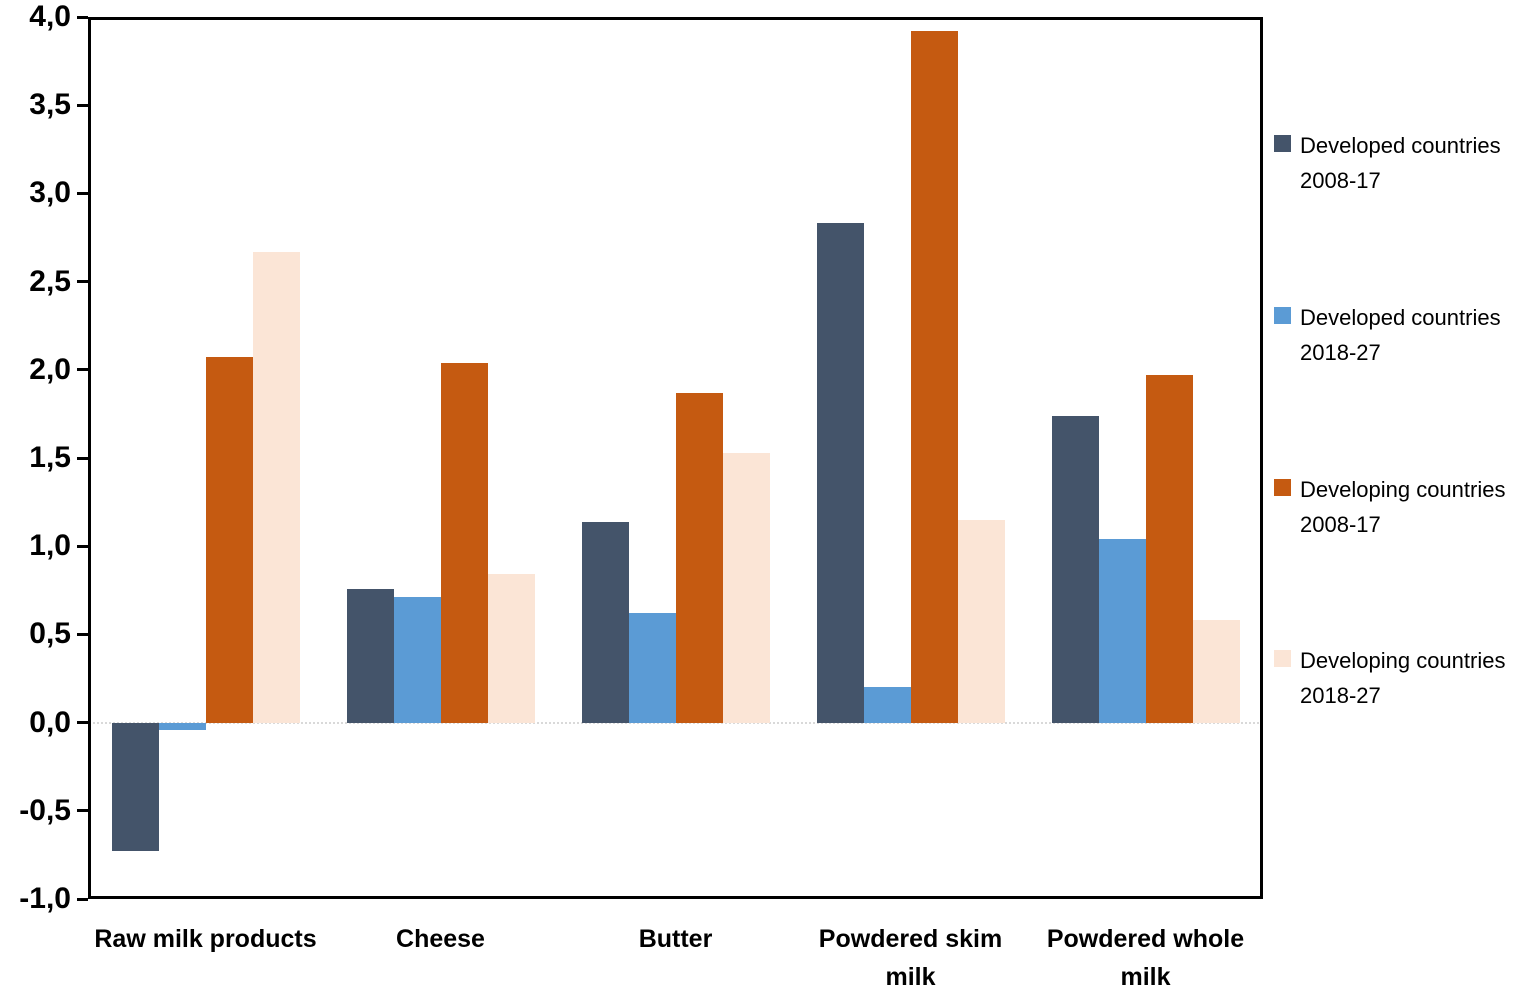 The image size is (1523, 992). I want to click on y-tick-label: 2,5, so click(50, 281).